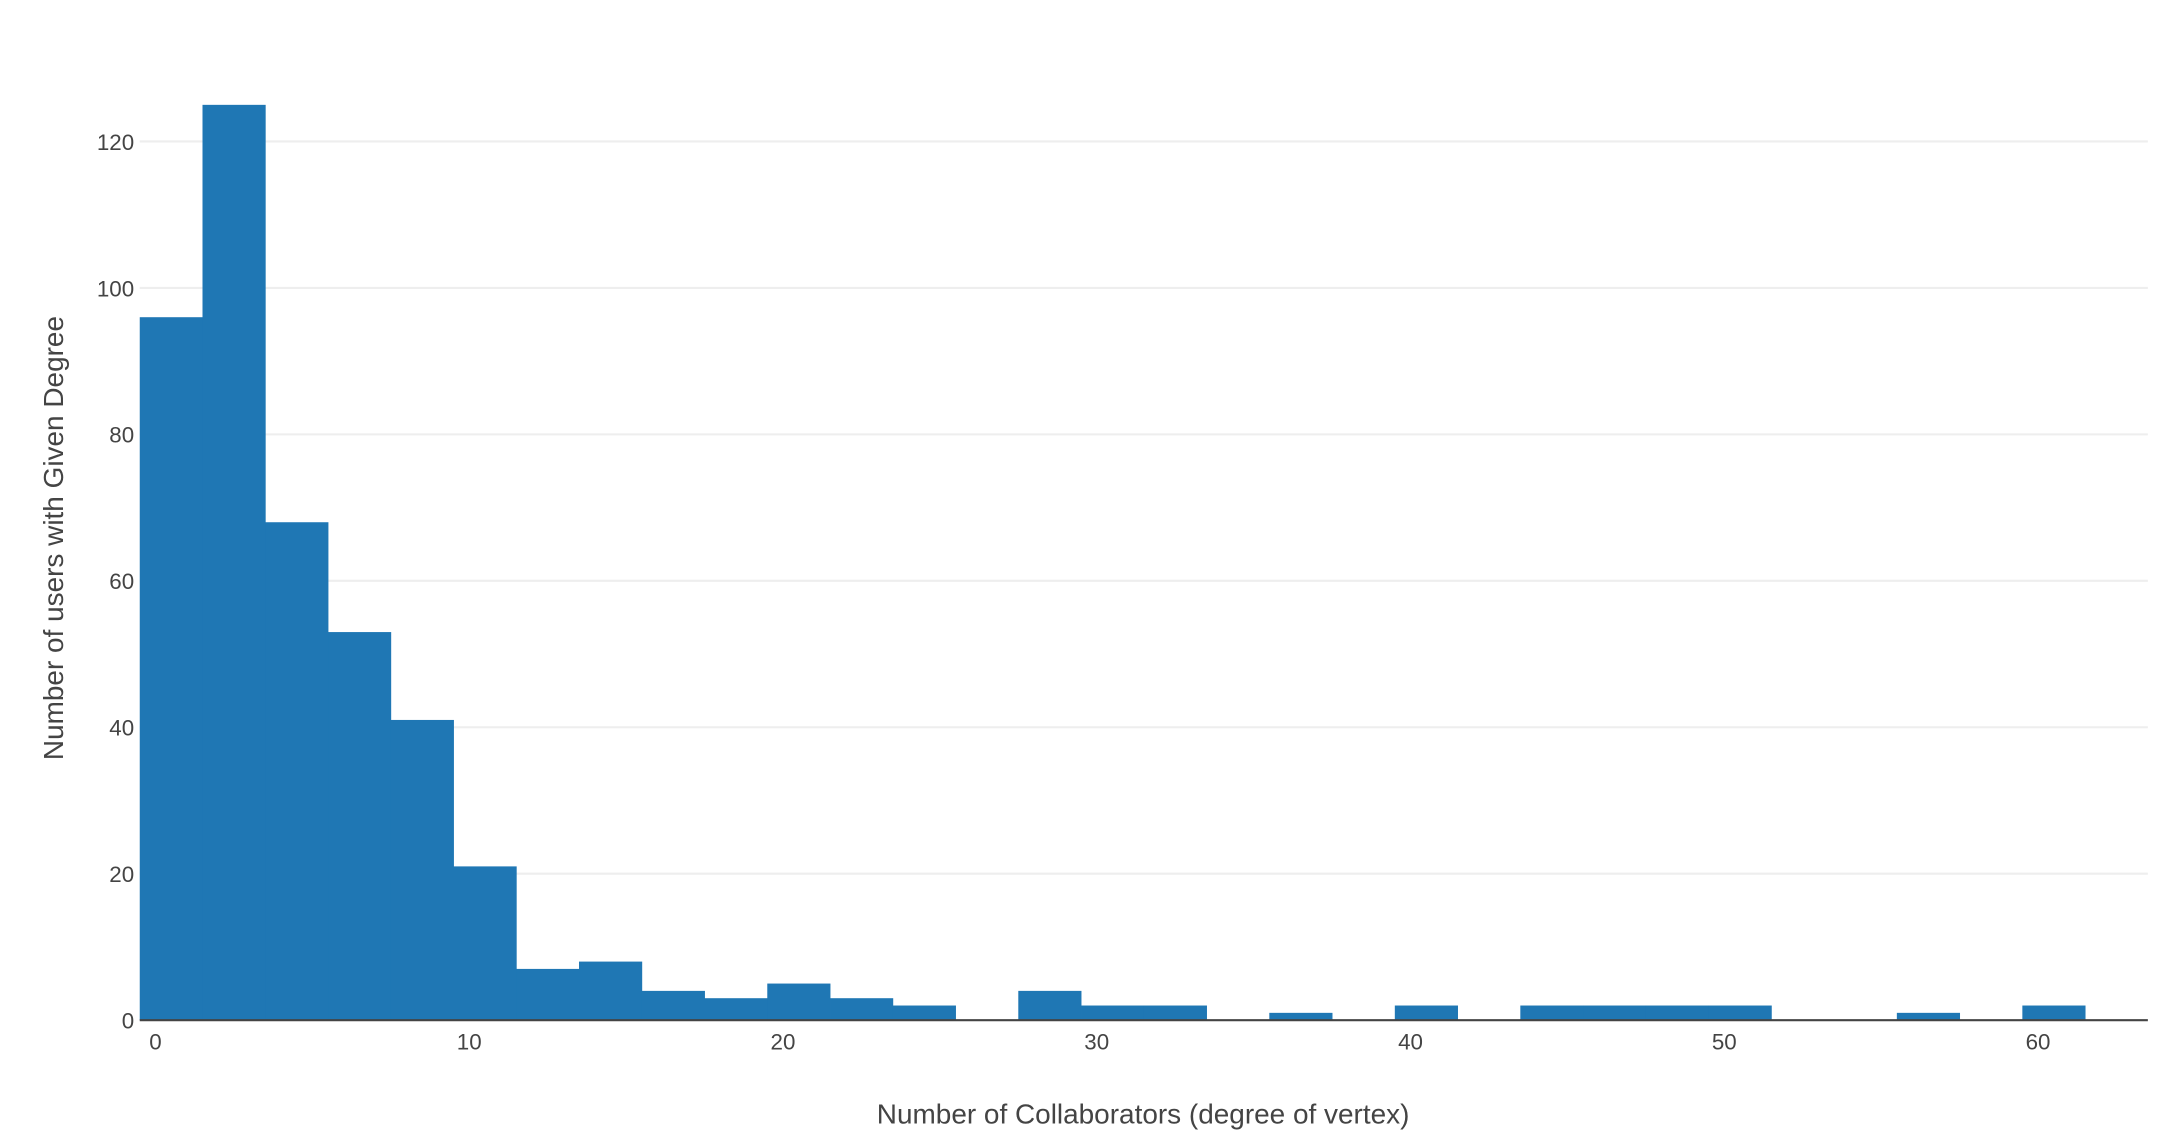 The image size is (2180, 1132). I want to click on x-tick-label: 10, so click(469, 1042).